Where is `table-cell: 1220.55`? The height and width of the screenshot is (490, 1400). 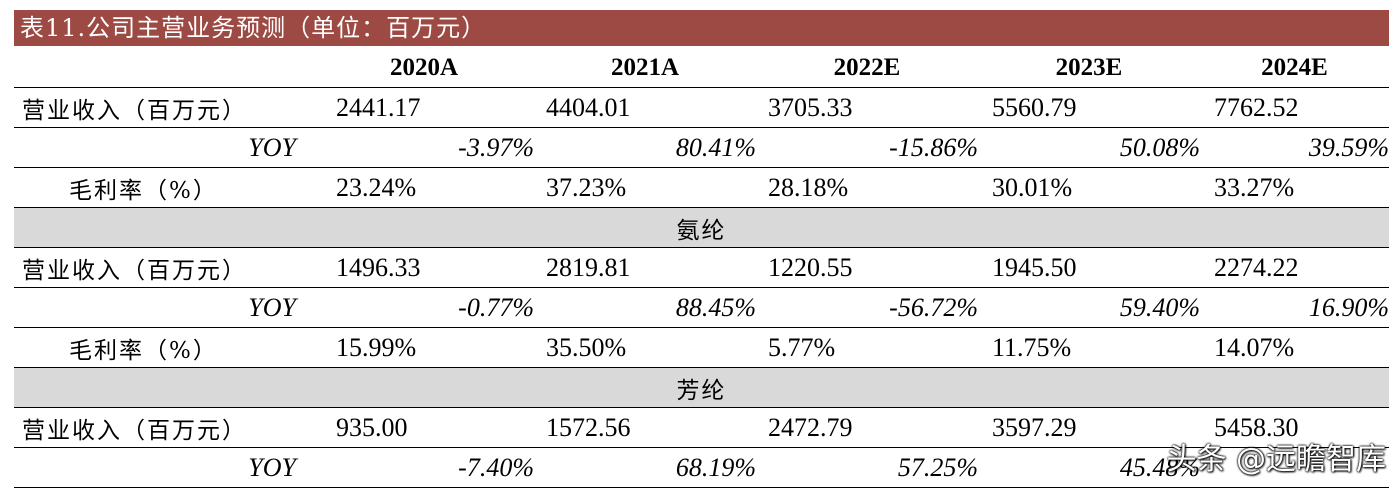
table-cell: 1220.55 is located at coordinates (867, 267).